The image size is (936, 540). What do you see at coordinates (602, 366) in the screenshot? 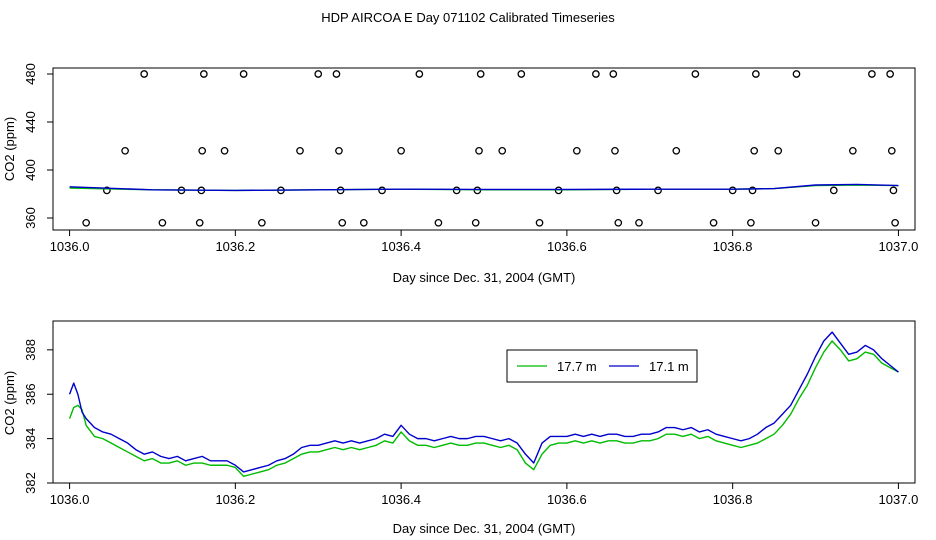
I see `legend: 17.7 m 17.1 m` at bounding box center [602, 366].